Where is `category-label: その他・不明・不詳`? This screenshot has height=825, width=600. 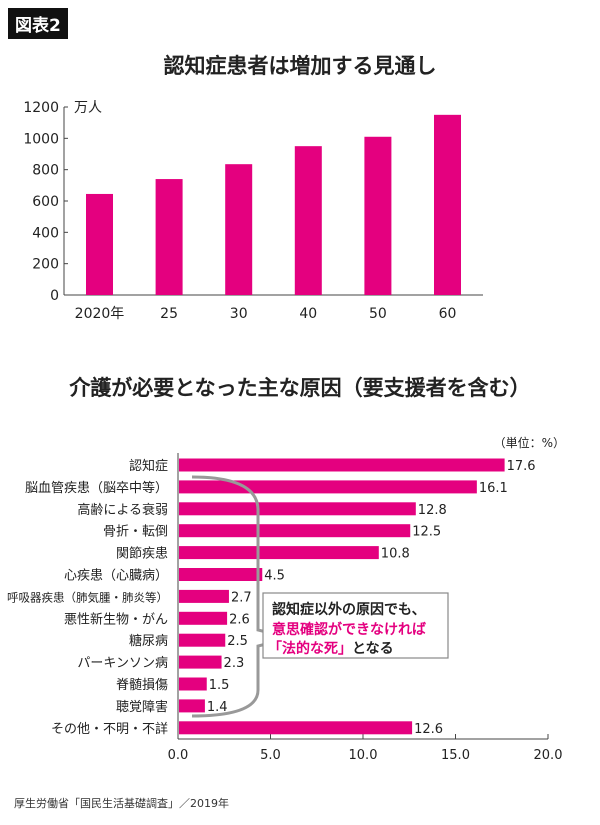 category-label: その他・不明・不詳 is located at coordinates (109, 729).